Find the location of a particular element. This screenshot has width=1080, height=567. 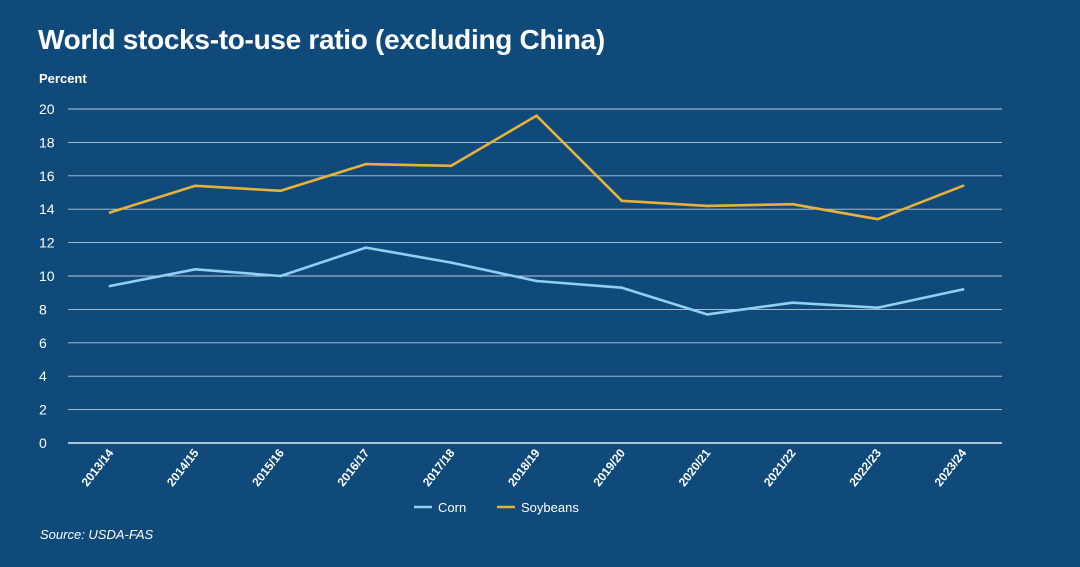

x-tick-label: 2018/19 is located at coordinates (524, 467).